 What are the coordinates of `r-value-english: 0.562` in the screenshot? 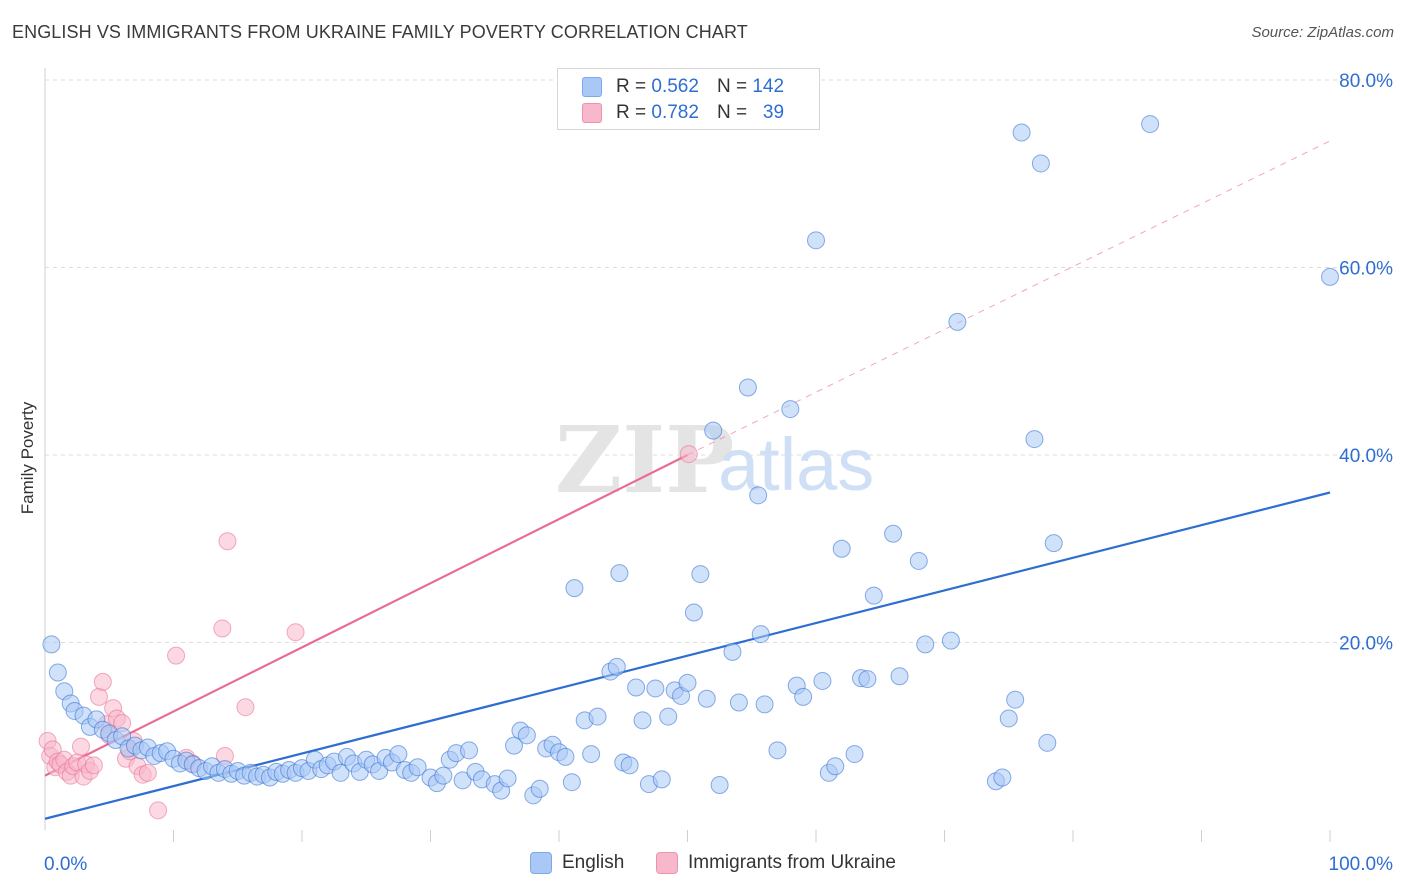 It's located at (675, 86).